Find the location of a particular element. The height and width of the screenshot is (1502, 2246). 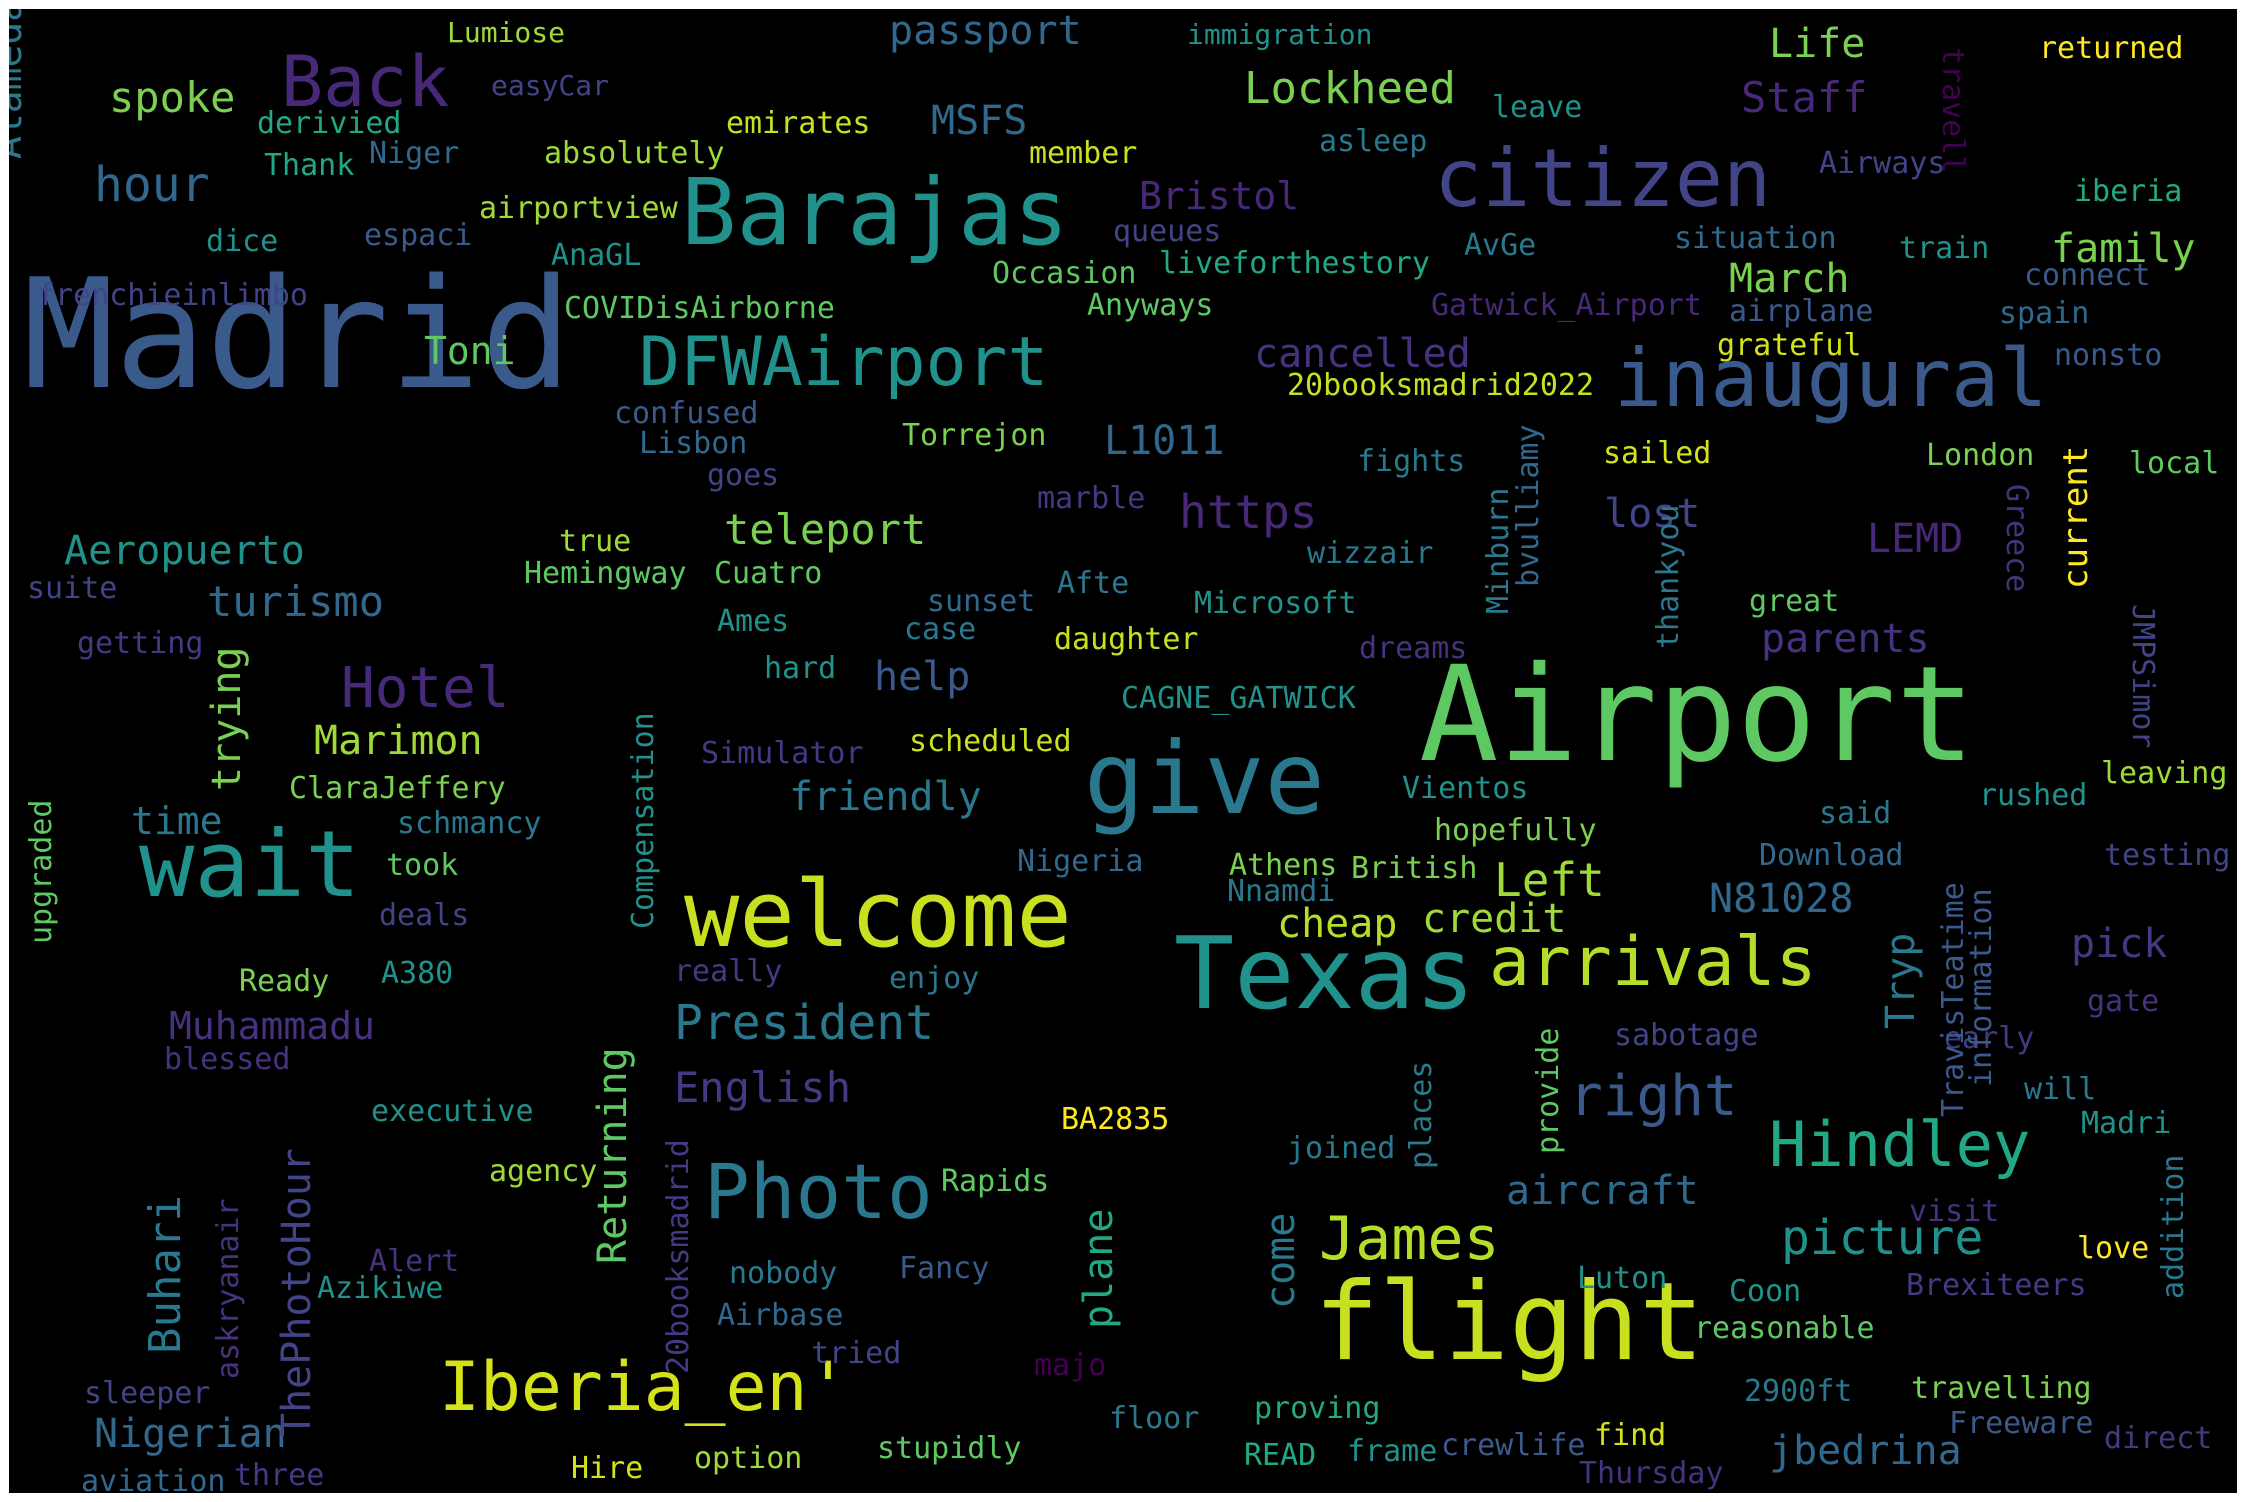

word-stupidly: stupidly is located at coordinates (949, 1448).